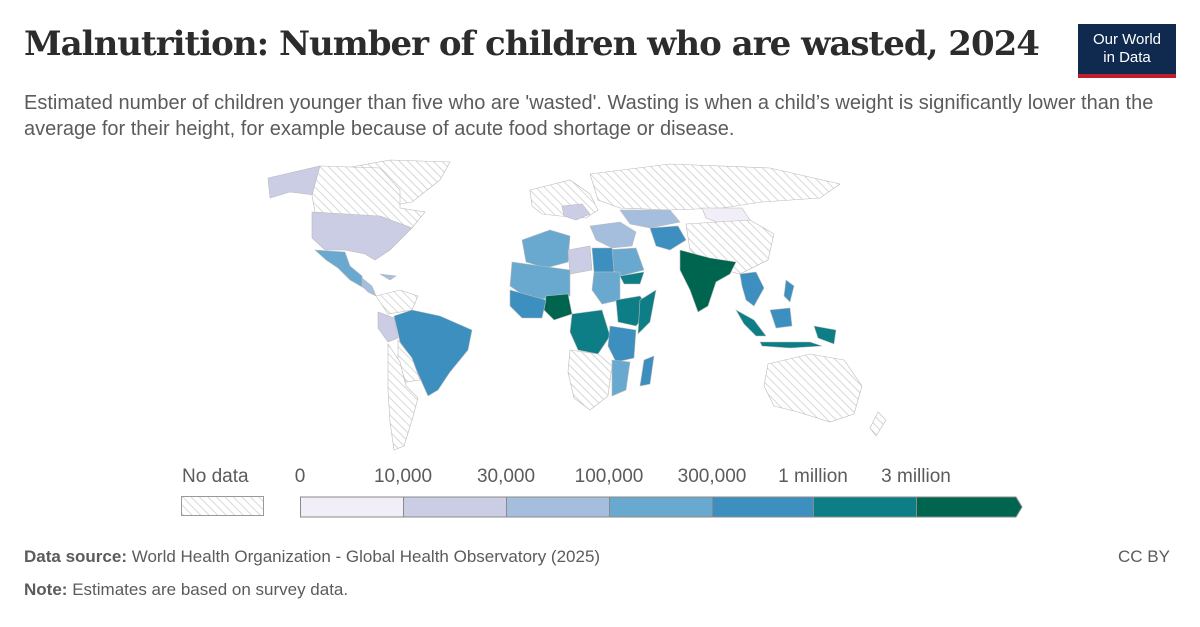 This screenshot has height=627, width=1200. I want to click on legend-color-scale, so click(661, 507).